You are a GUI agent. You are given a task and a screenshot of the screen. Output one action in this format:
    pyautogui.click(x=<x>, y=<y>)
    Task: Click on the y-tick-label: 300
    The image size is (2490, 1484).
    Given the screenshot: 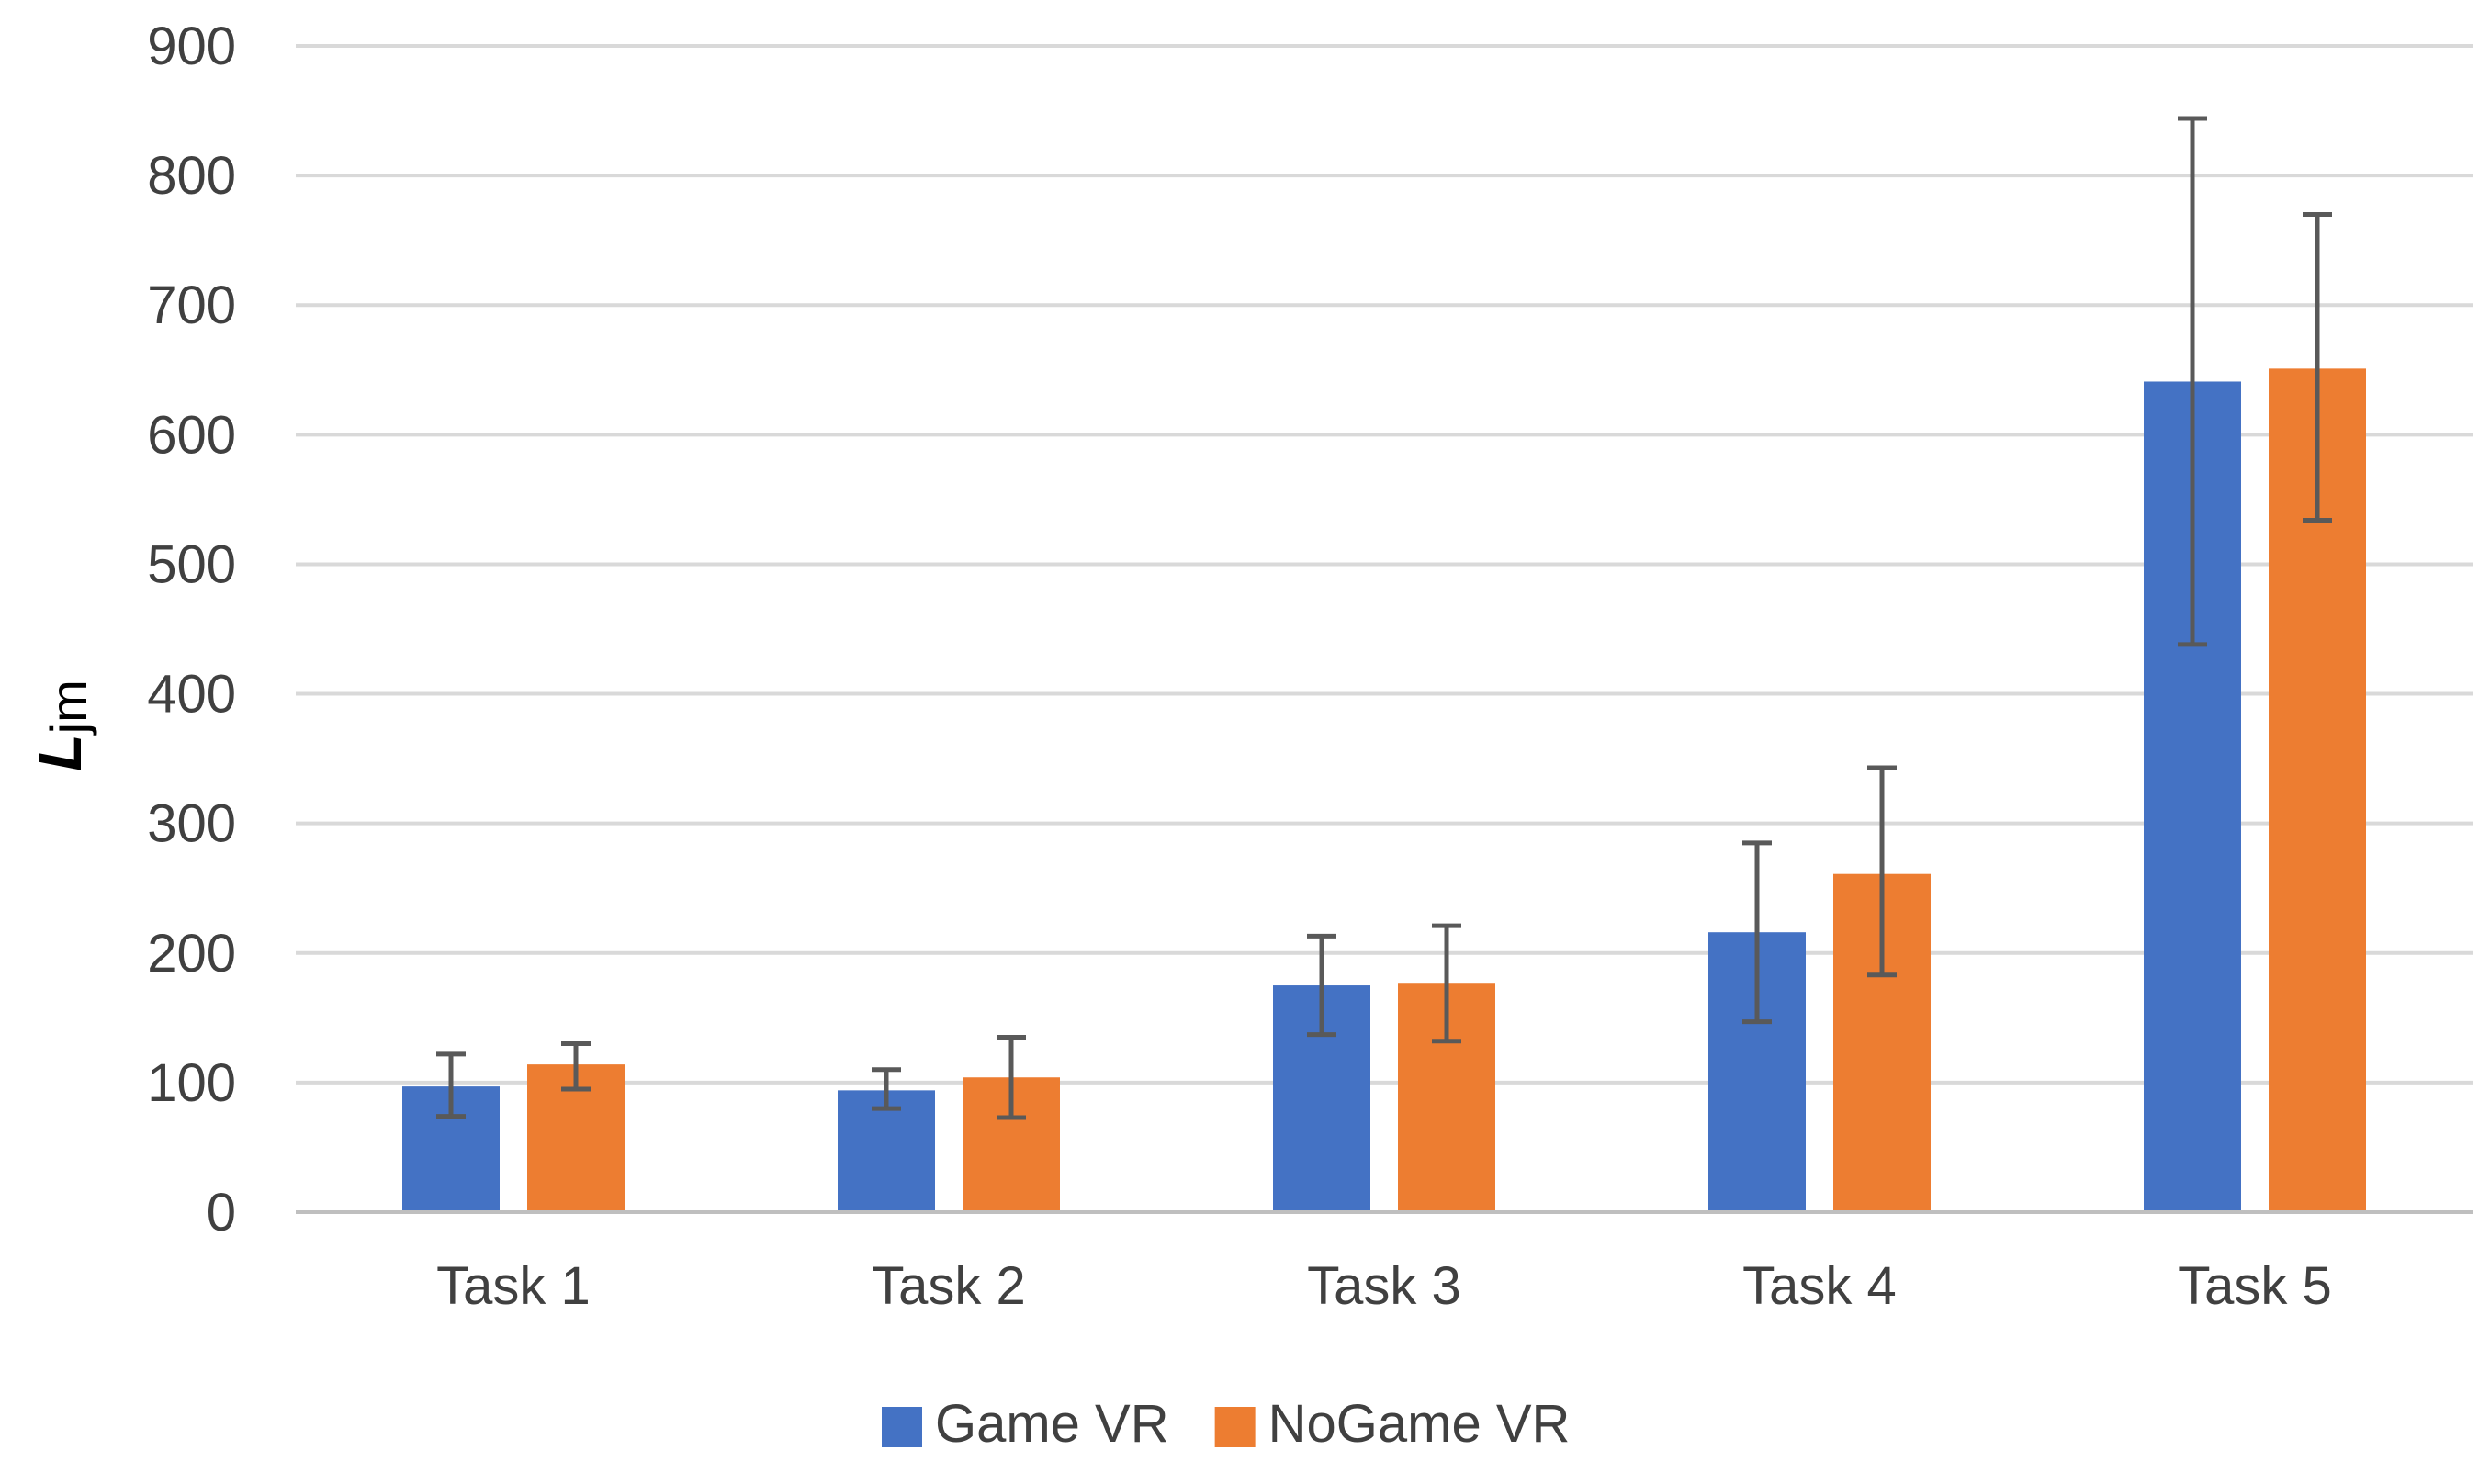 What is the action you would take?
    pyautogui.click(x=191, y=824)
    